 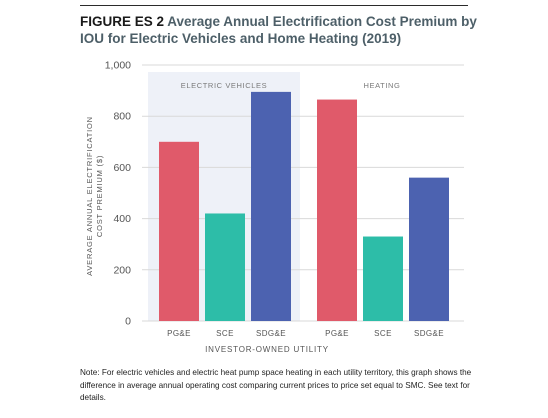 I want to click on y-axis-label: AVERAGE ANNUAL ELECTRIFICATION, so click(x=89, y=196).